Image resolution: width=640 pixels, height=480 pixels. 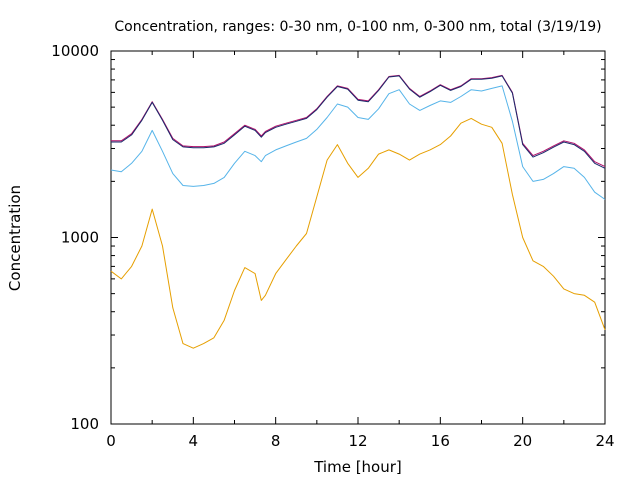 I want to click on x-tick-label: 20, so click(x=522, y=441).